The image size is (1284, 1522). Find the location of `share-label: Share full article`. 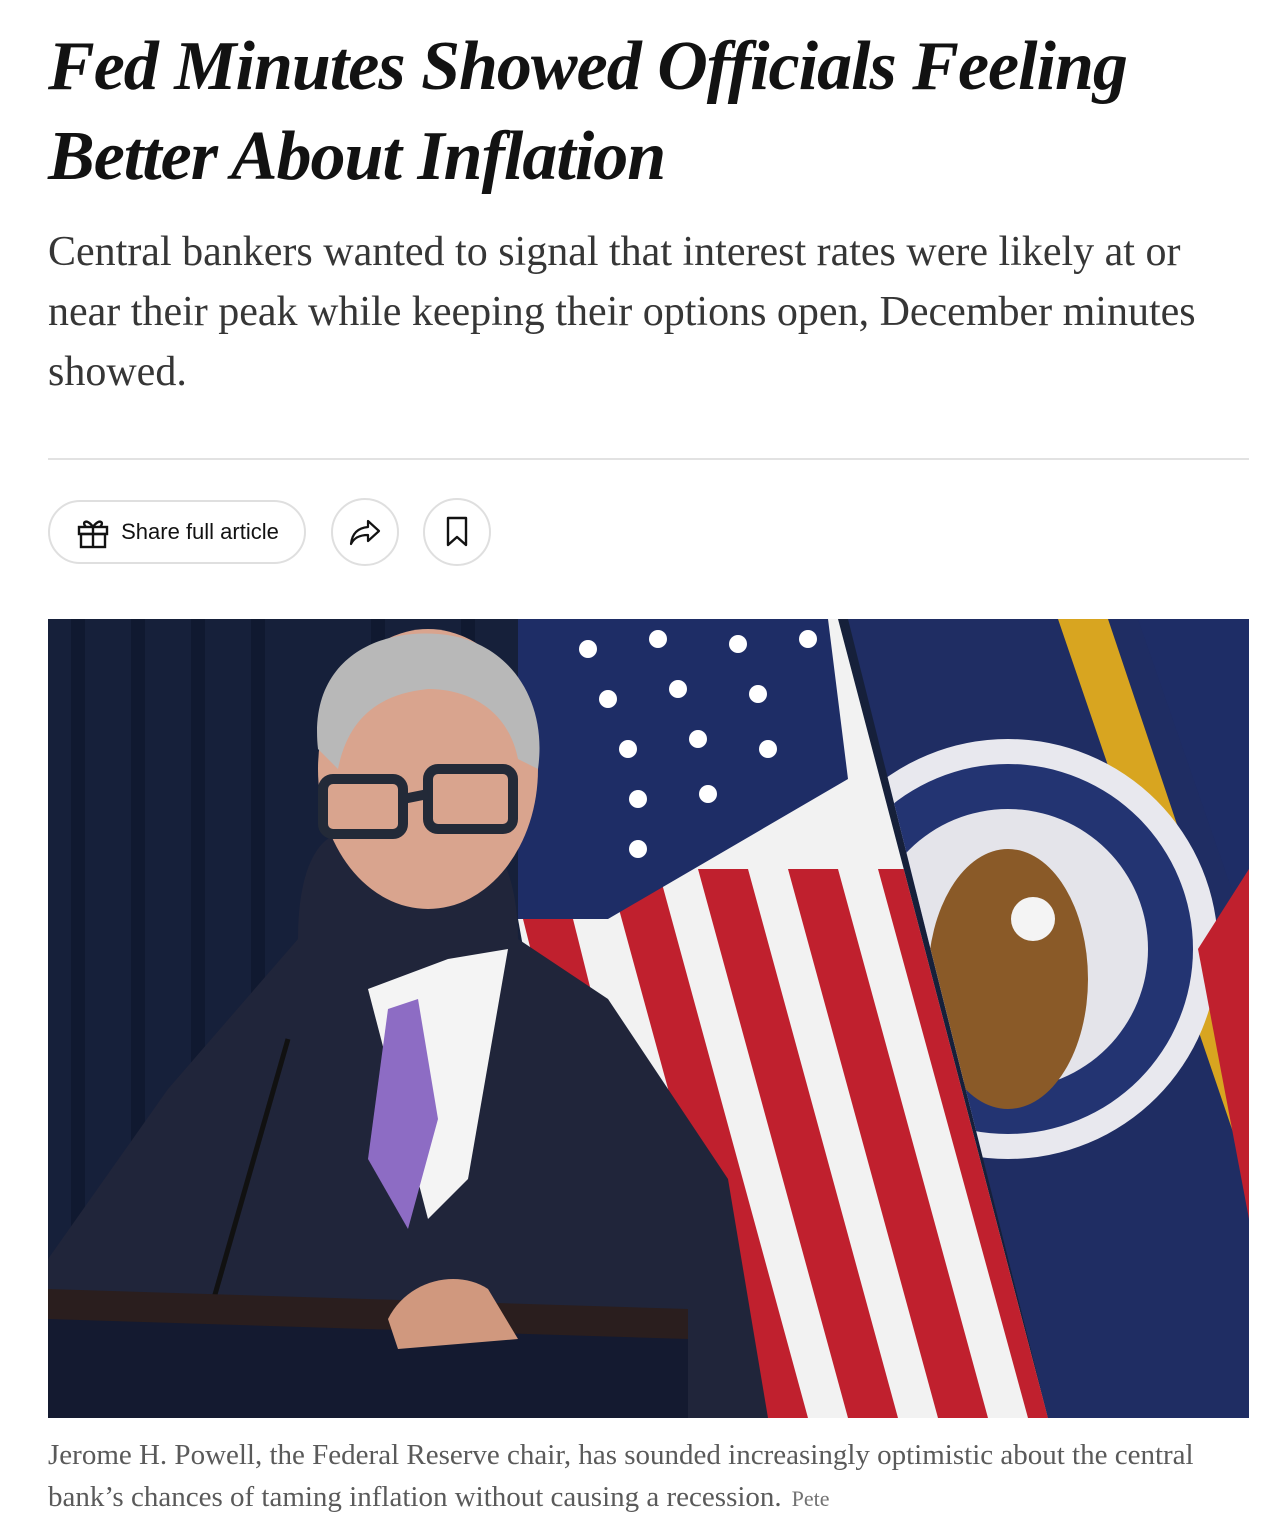

share-label: Share full article is located at coordinates (200, 531).